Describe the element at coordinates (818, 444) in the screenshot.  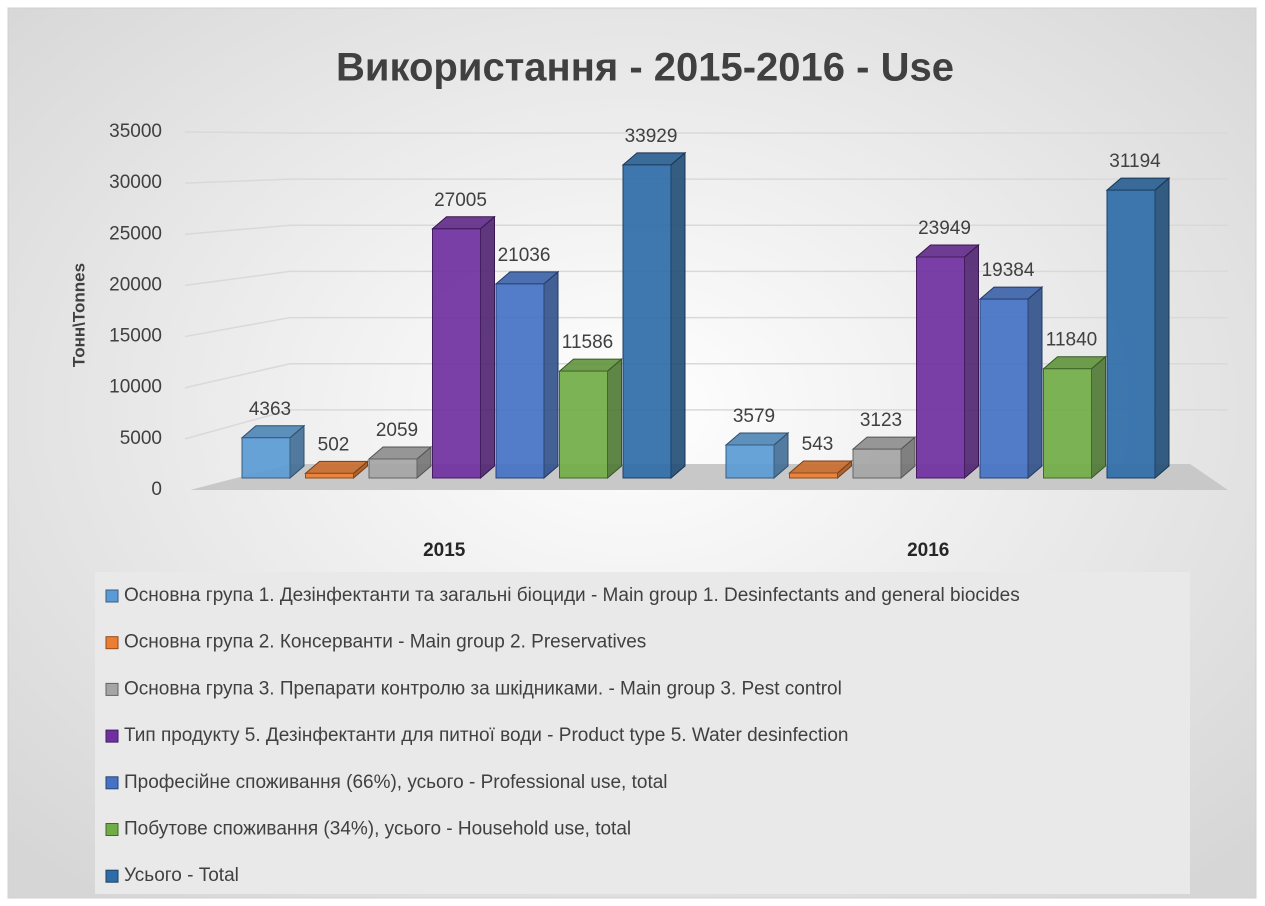
I see `data-label: 543` at that location.